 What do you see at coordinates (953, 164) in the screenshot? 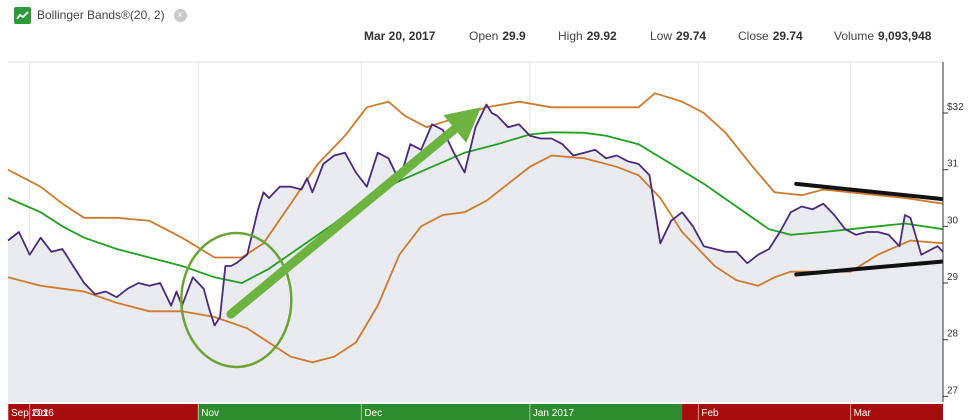
I see `y-tick-label: 31` at bounding box center [953, 164].